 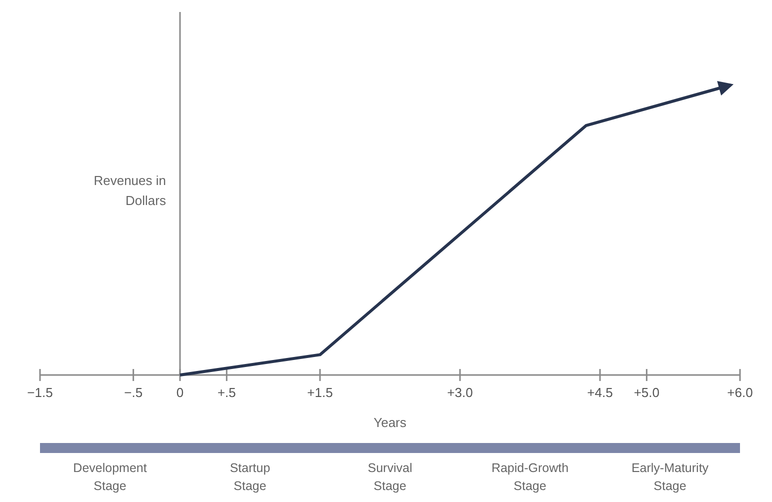 What do you see at coordinates (600, 392) in the screenshot?
I see `x-tick-label: +4.5` at bounding box center [600, 392].